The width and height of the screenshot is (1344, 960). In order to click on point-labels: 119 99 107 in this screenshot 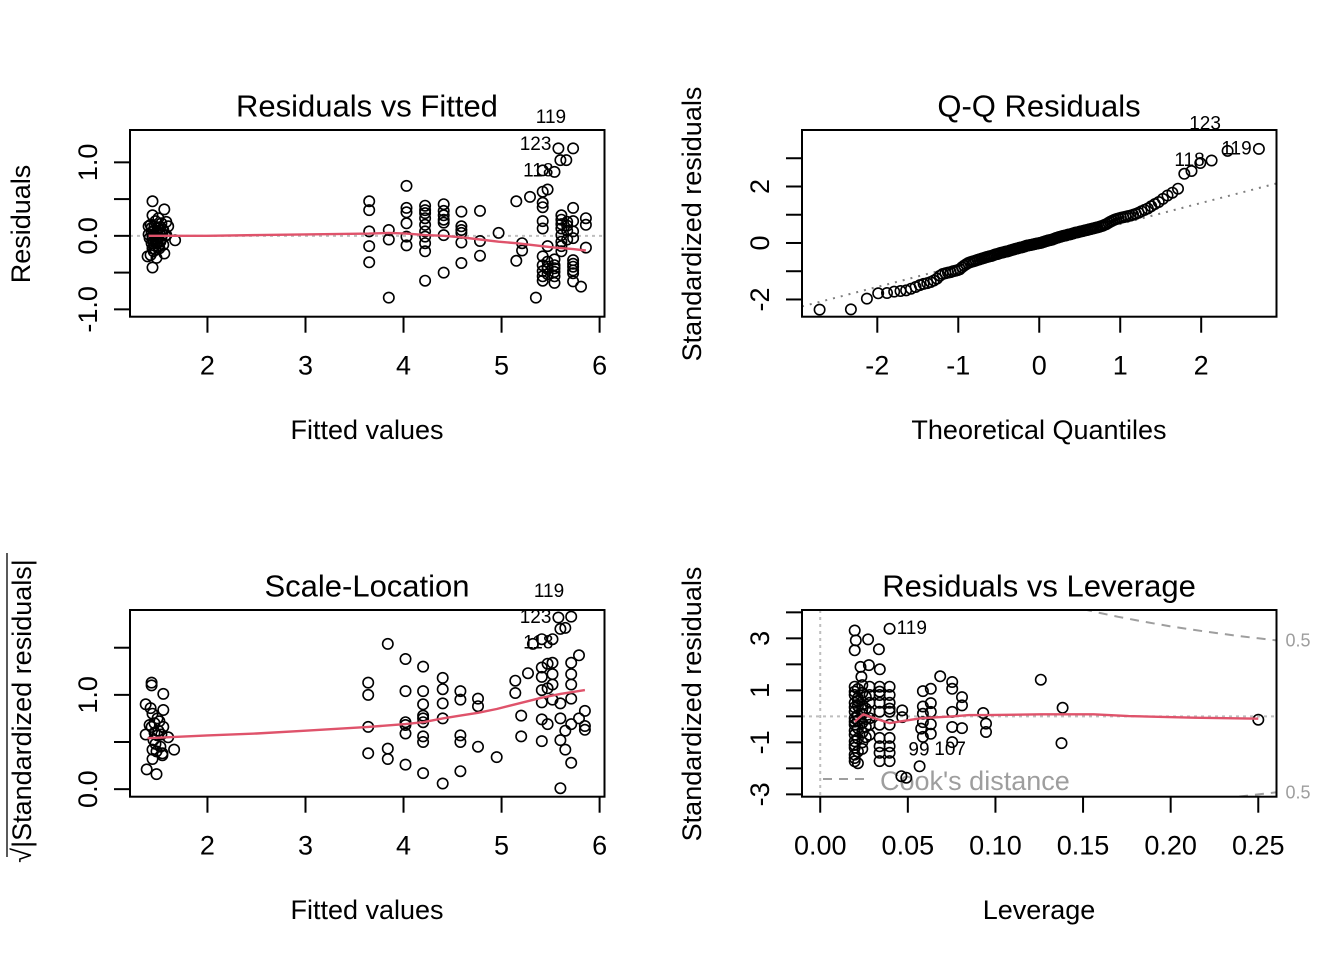, I will do `click(931, 689)`.